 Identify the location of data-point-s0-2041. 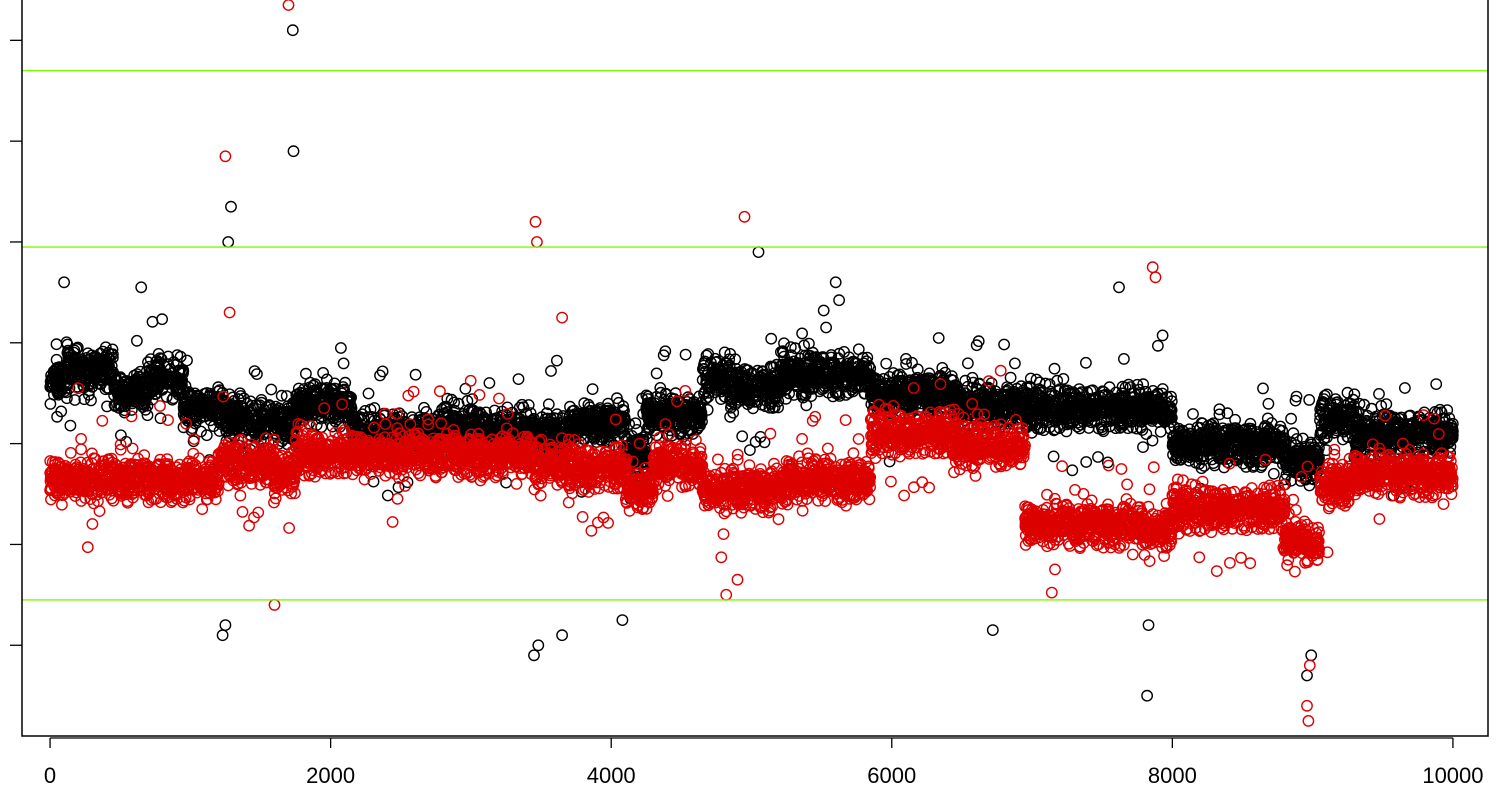
(551, 371).